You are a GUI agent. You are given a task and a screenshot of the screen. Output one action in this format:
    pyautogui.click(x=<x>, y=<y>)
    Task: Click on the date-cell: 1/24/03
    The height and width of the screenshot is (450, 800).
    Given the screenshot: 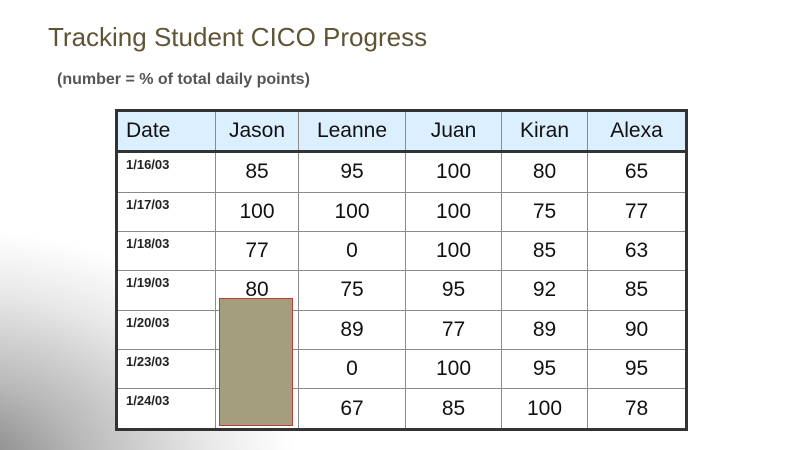 What is the action you would take?
    pyautogui.click(x=166, y=409)
    